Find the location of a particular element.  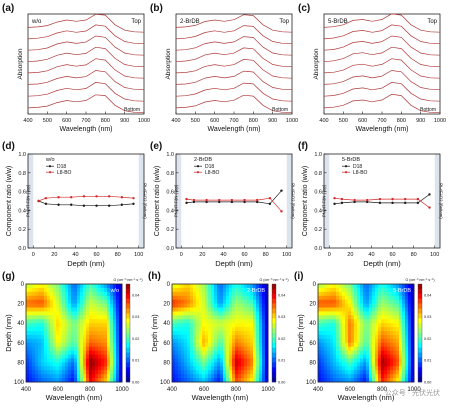

colorbar-segment is located at coordinates (128, 316).